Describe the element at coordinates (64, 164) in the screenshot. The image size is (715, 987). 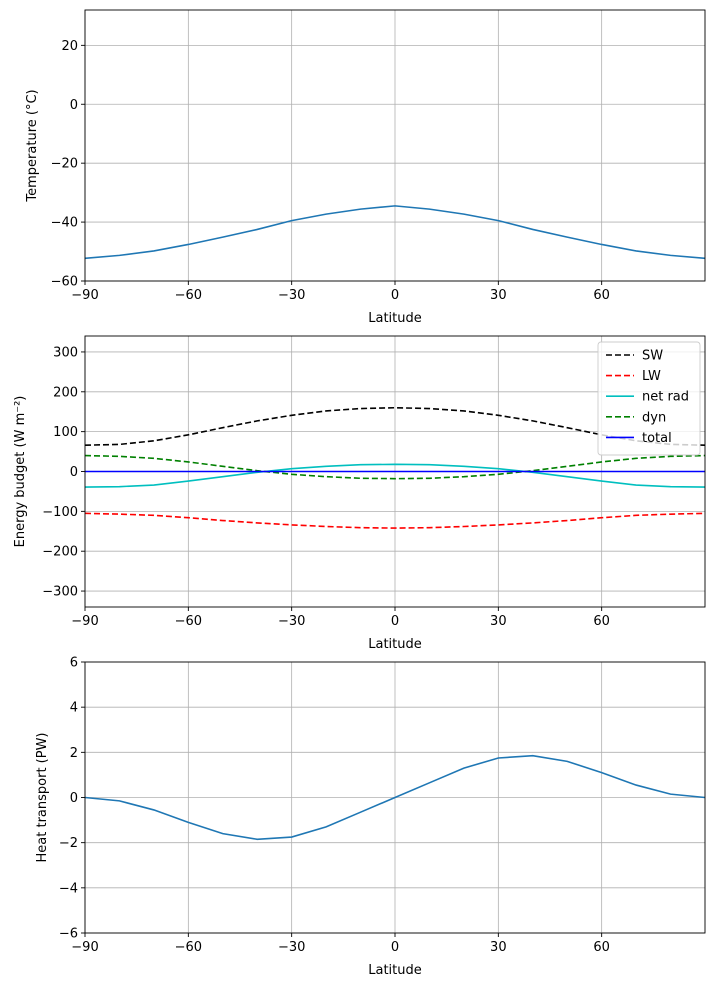
I see `y-tick-label: −20` at that location.